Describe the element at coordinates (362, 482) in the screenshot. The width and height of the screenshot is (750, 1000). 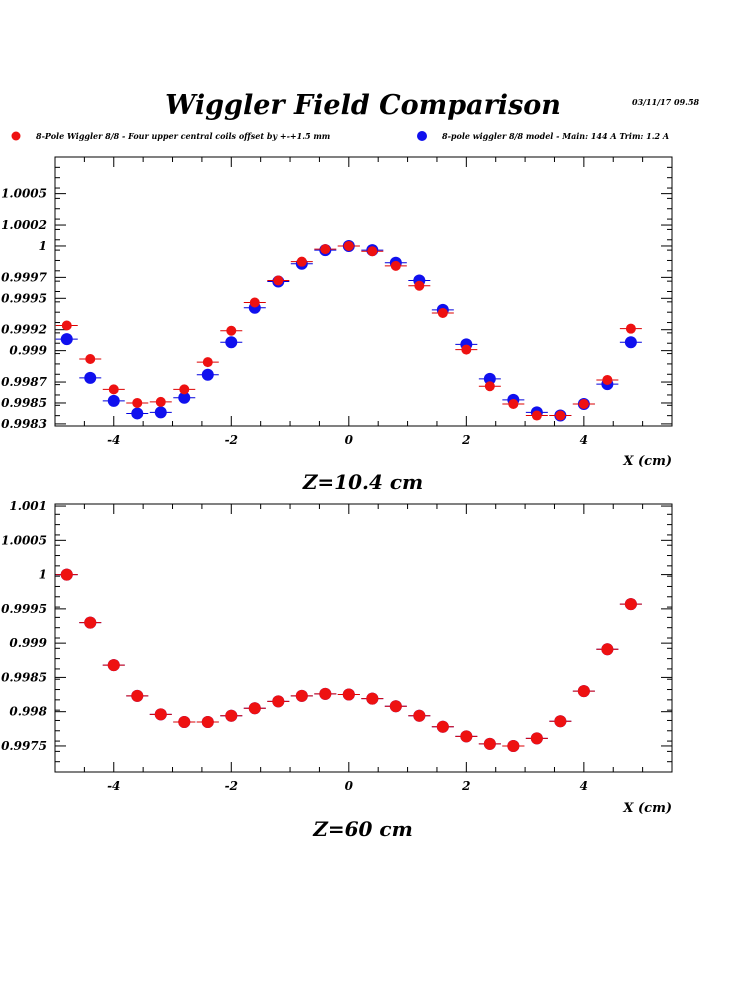
I see `chart-title: Z=10.4 cm` at that location.